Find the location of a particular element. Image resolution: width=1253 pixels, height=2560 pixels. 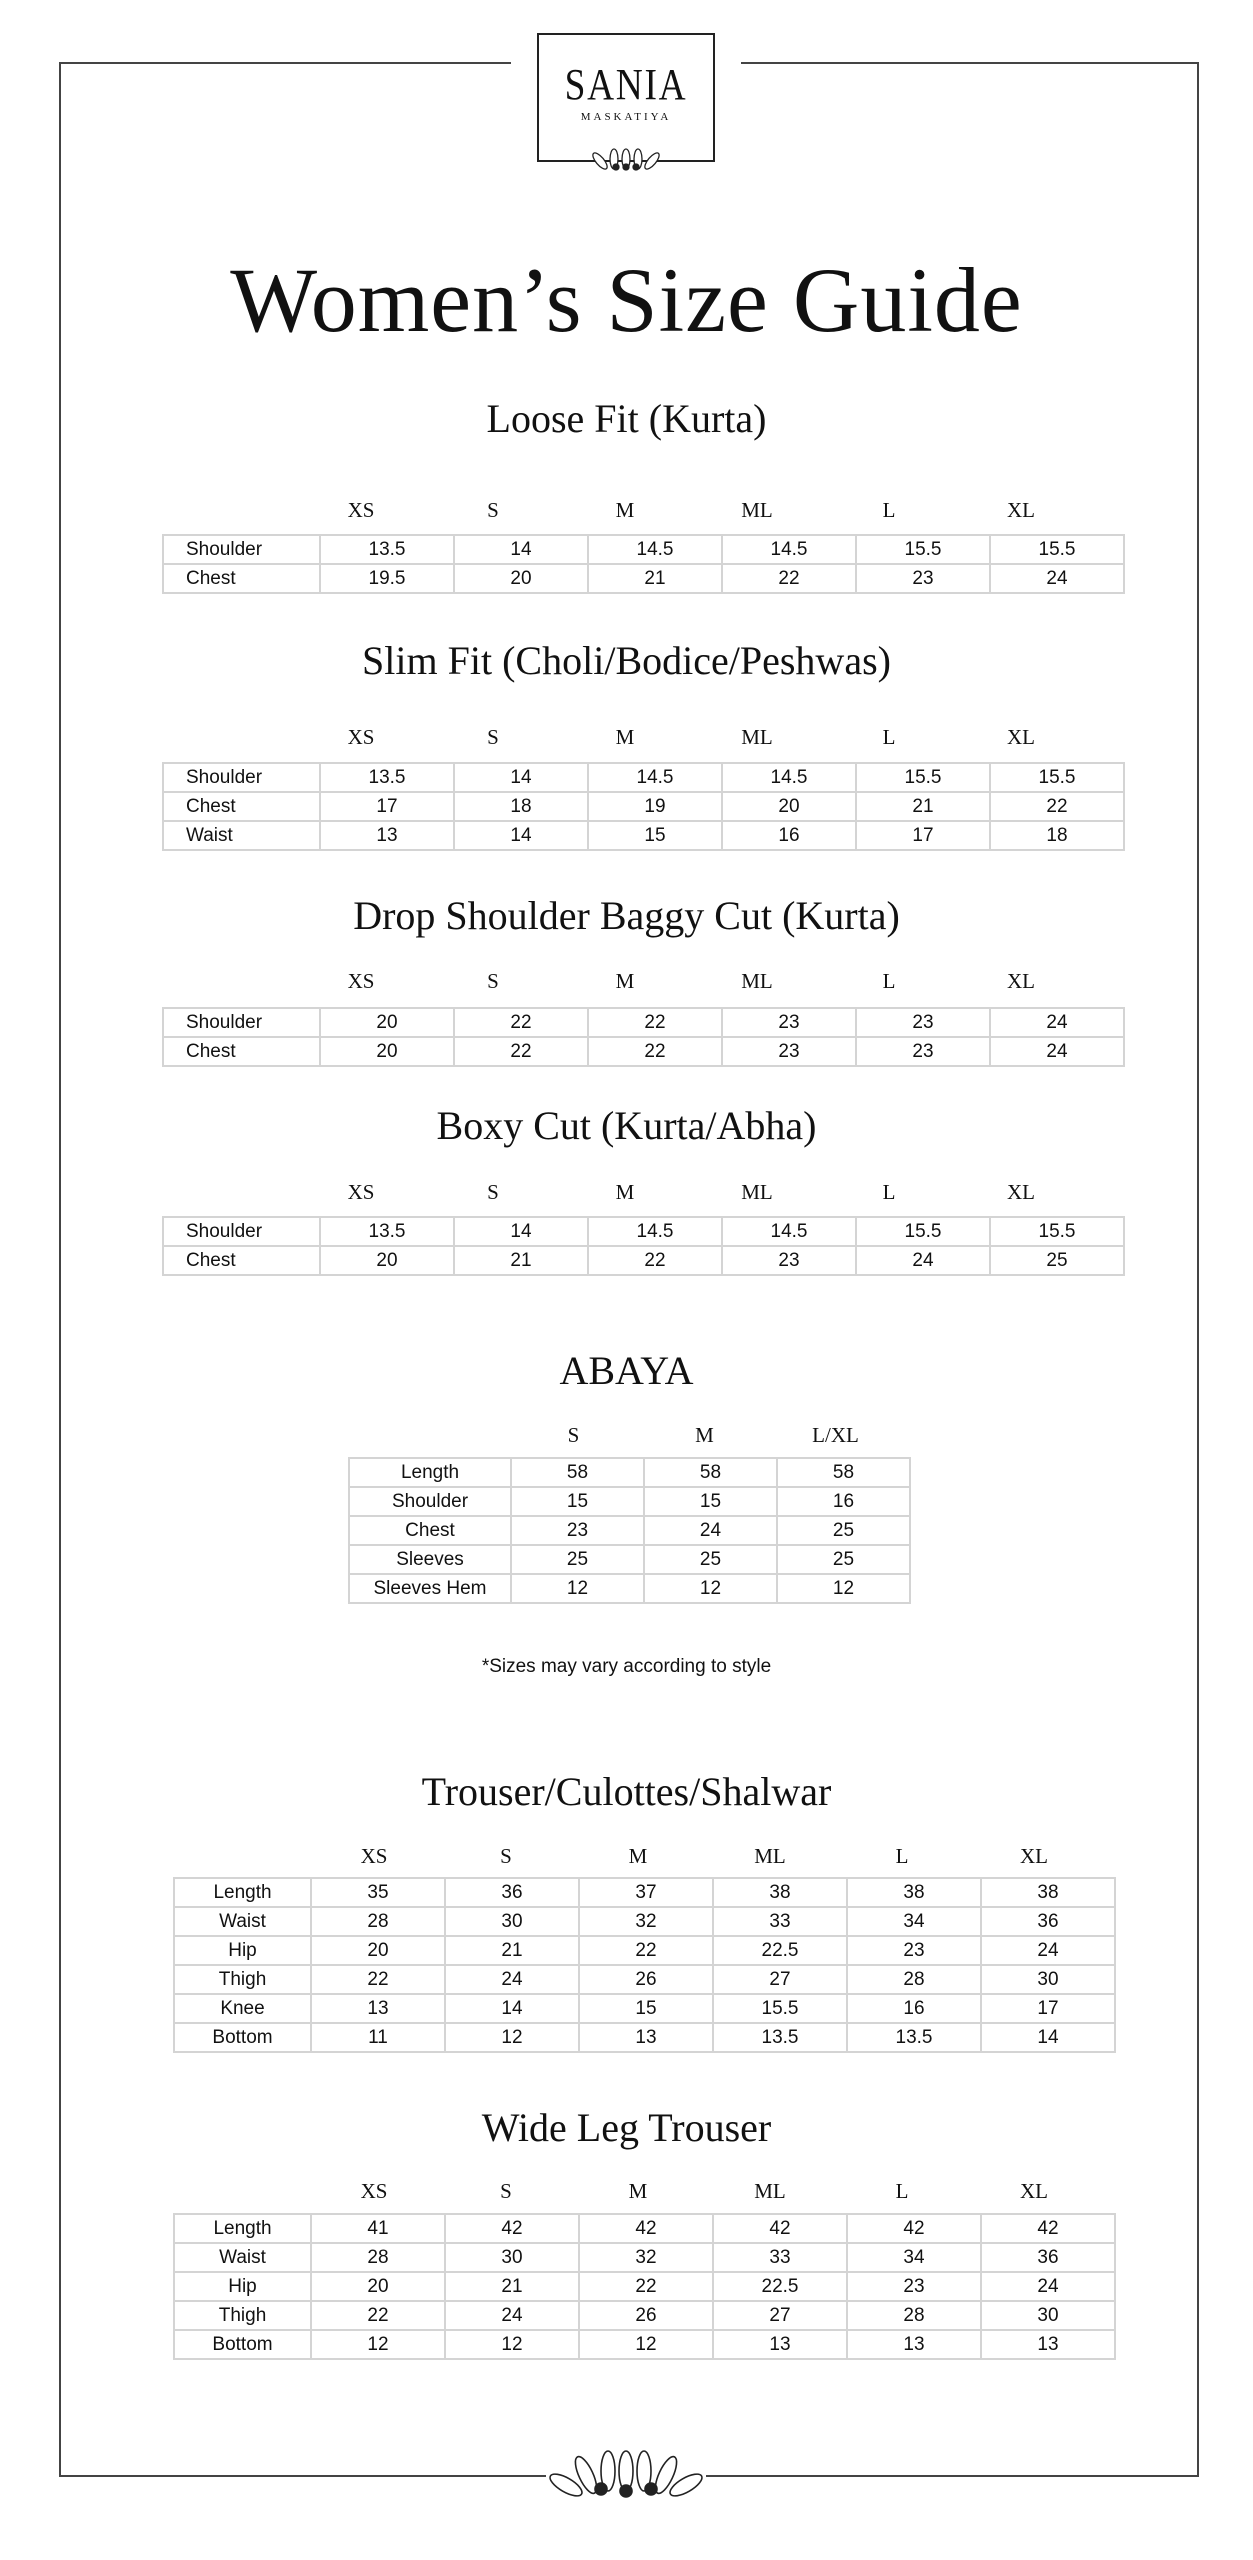

table-row: Waist 13 14 15 16 17 18 is located at coordinates (643, 835).